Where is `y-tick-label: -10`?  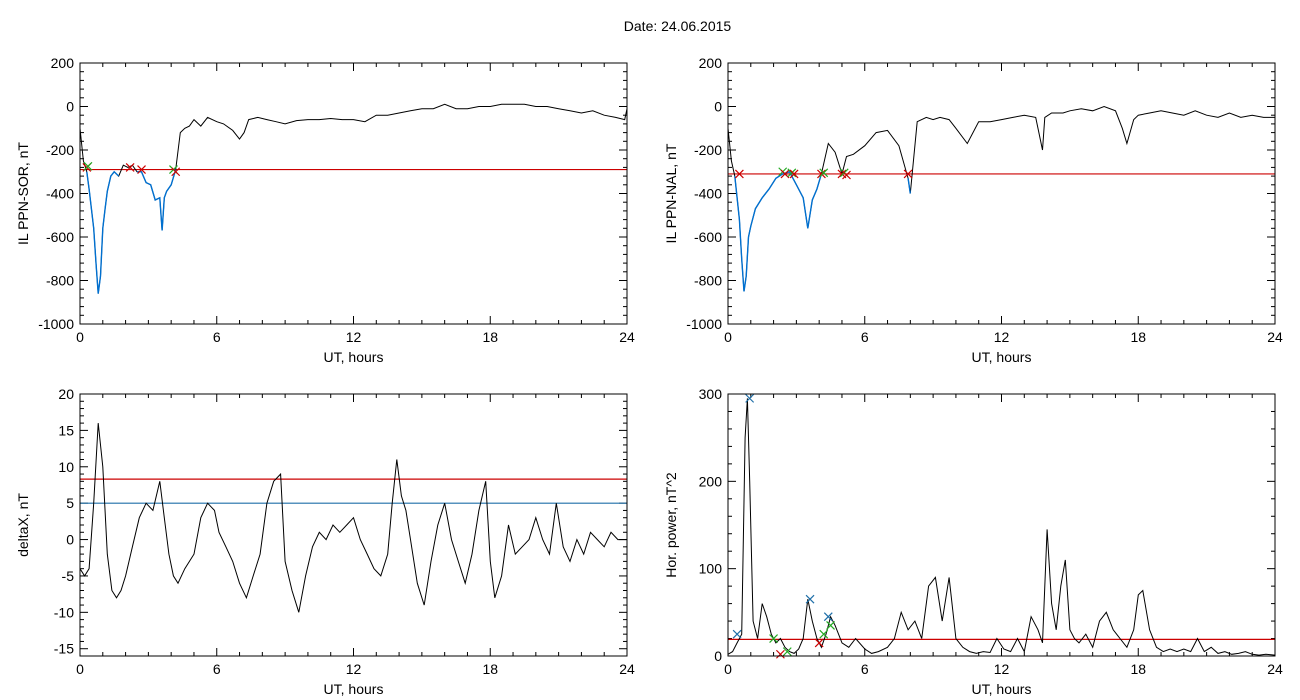 y-tick-label: -10 is located at coordinates (64, 612).